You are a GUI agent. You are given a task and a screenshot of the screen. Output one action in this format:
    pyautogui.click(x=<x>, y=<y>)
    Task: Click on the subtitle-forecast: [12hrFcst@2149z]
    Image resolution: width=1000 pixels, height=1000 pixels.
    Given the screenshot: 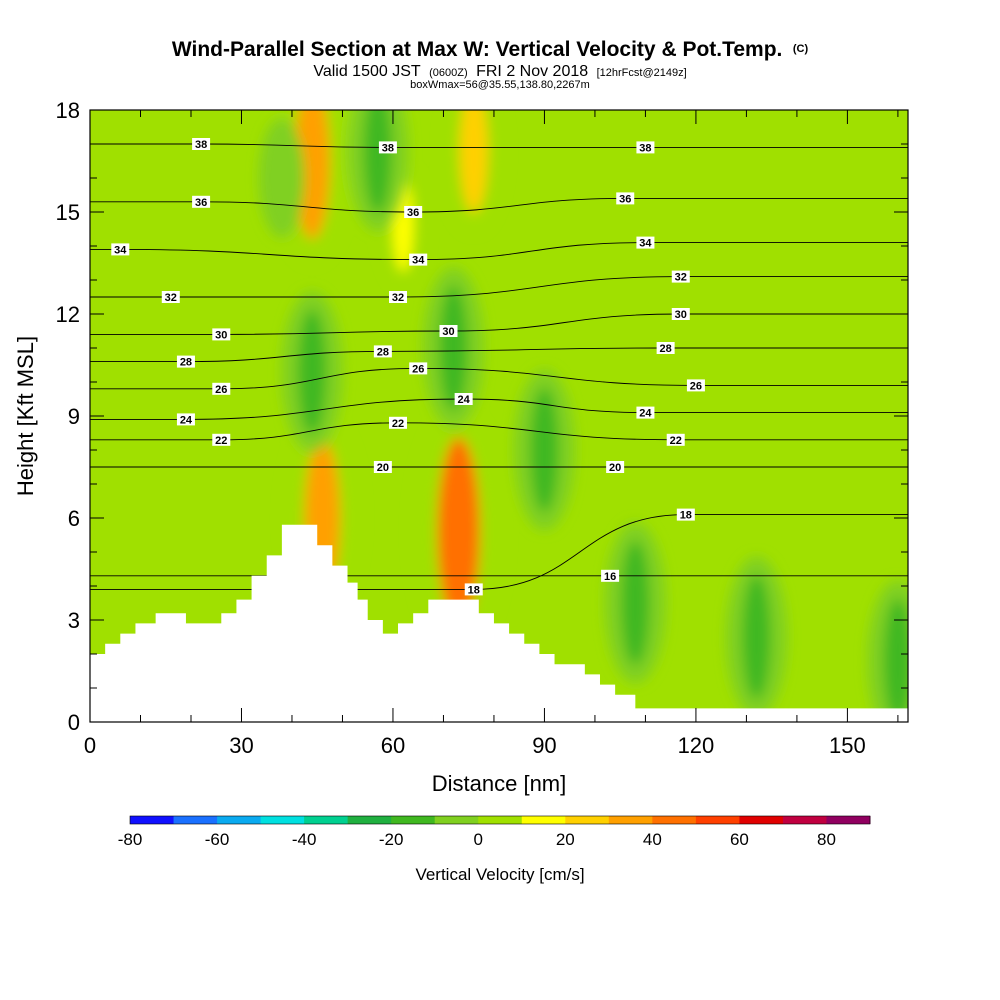 What is the action you would take?
    pyautogui.click(x=642, y=73)
    